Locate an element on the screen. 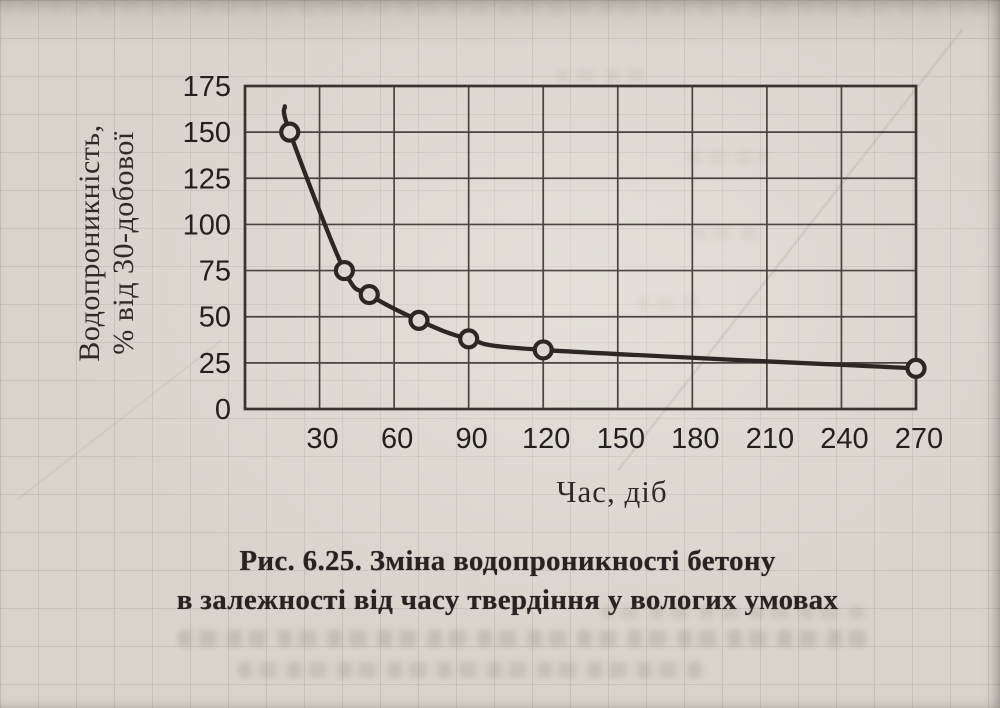  y-tick-label: 0 is located at coordinates (223, 410).